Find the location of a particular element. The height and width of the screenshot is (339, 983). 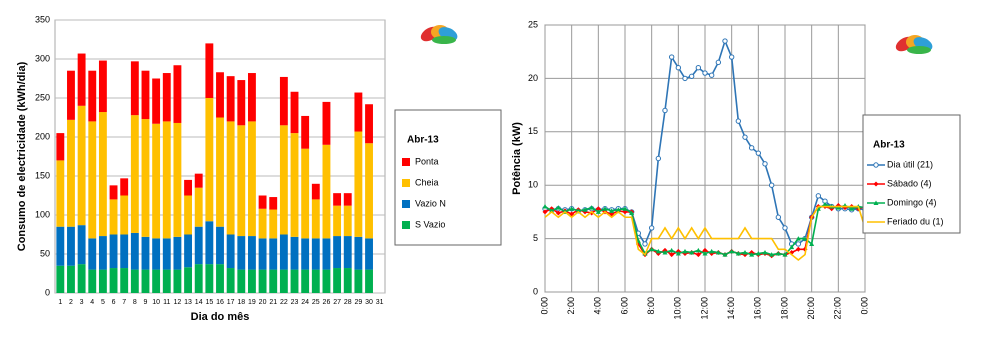

legend-swatch is located at coordinates (406, 225).